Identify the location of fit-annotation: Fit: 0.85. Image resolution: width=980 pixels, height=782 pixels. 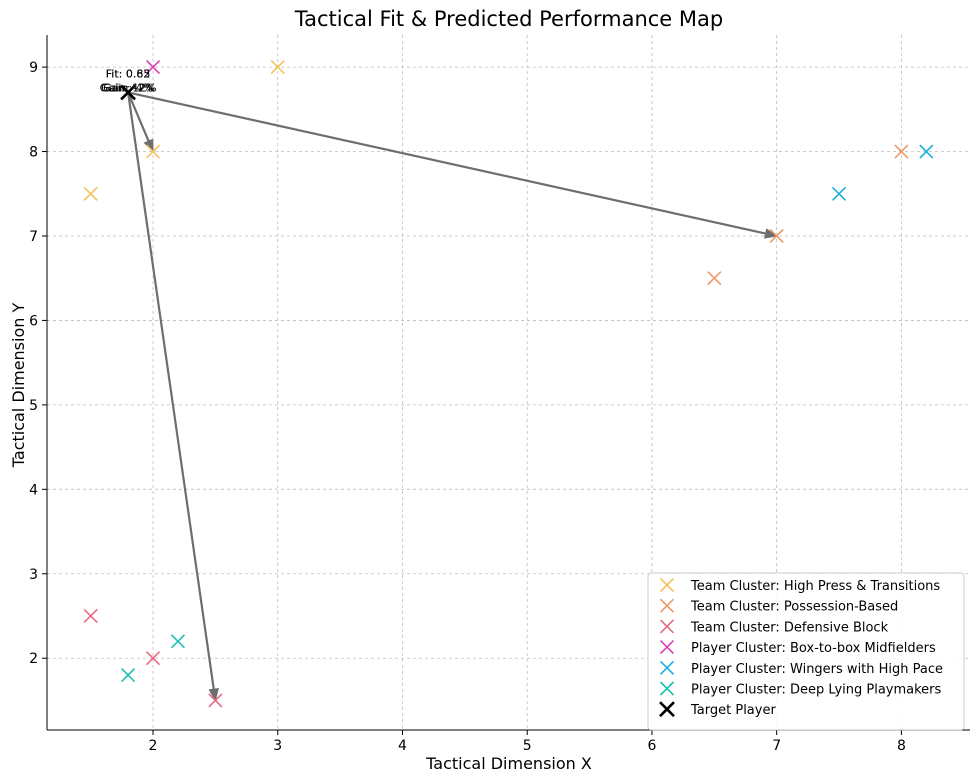
(128, 73).